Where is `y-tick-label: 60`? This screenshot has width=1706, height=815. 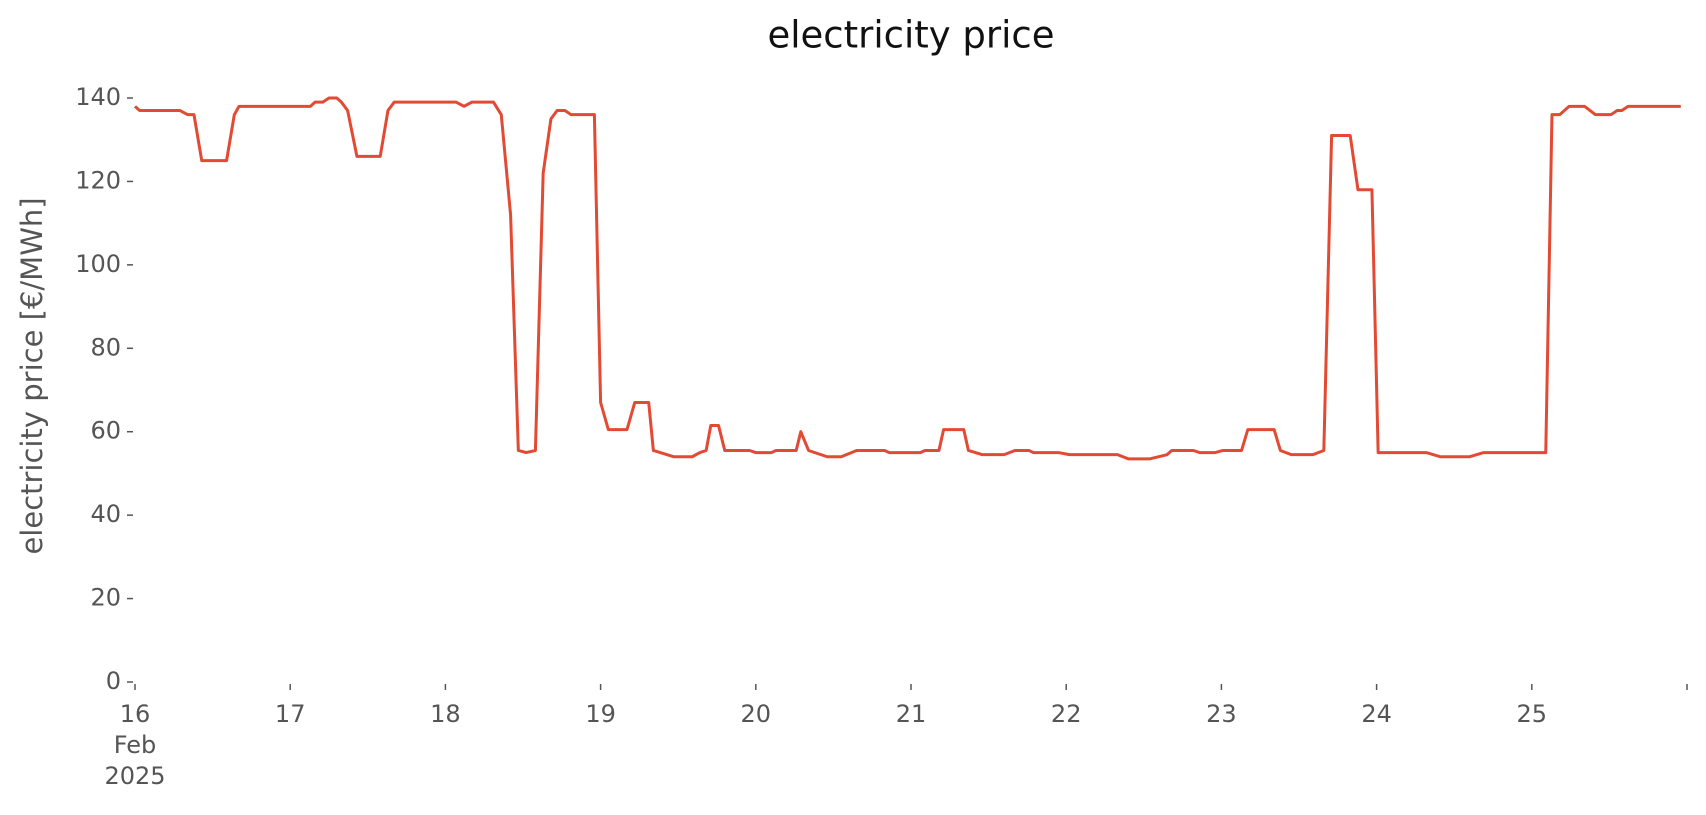 y-tick-label: 60 is located at coordinates (105, 431).